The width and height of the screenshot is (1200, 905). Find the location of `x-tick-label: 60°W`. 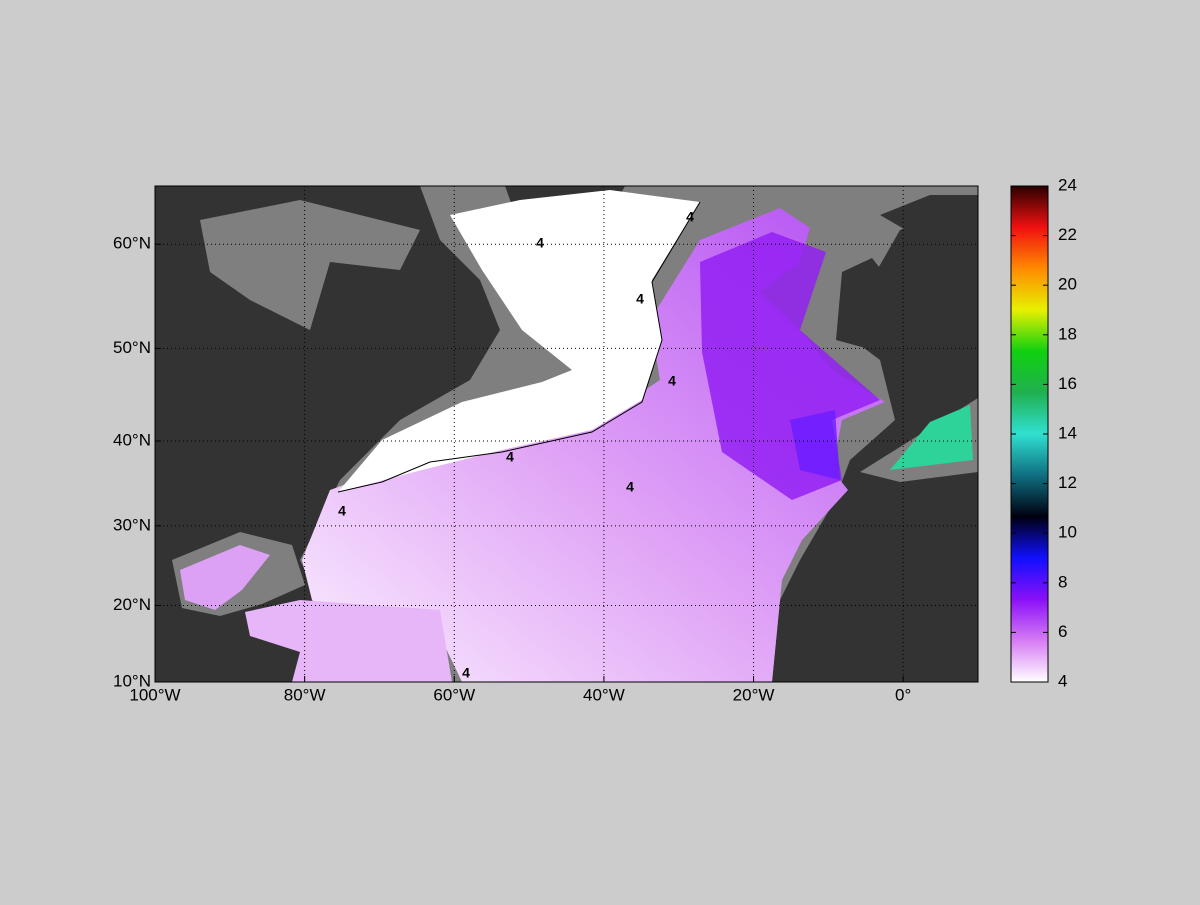

x-tick-label: 60°W is located at coordinates (454, 694).